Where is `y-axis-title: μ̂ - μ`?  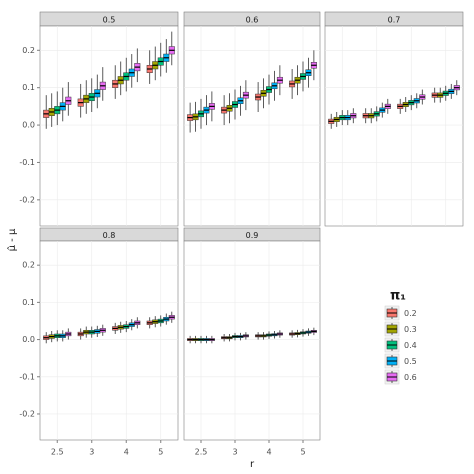
y-axis-title: μ̂ - μ is located at coordinates (12, 239).